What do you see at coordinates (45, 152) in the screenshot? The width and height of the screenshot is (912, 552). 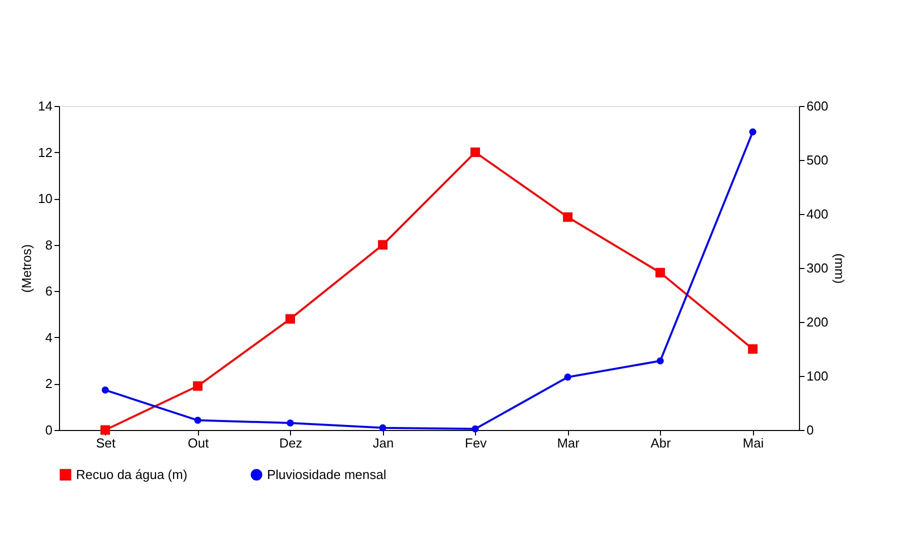 I see `y-tick-label: 12` at bounding box center [45, 152].